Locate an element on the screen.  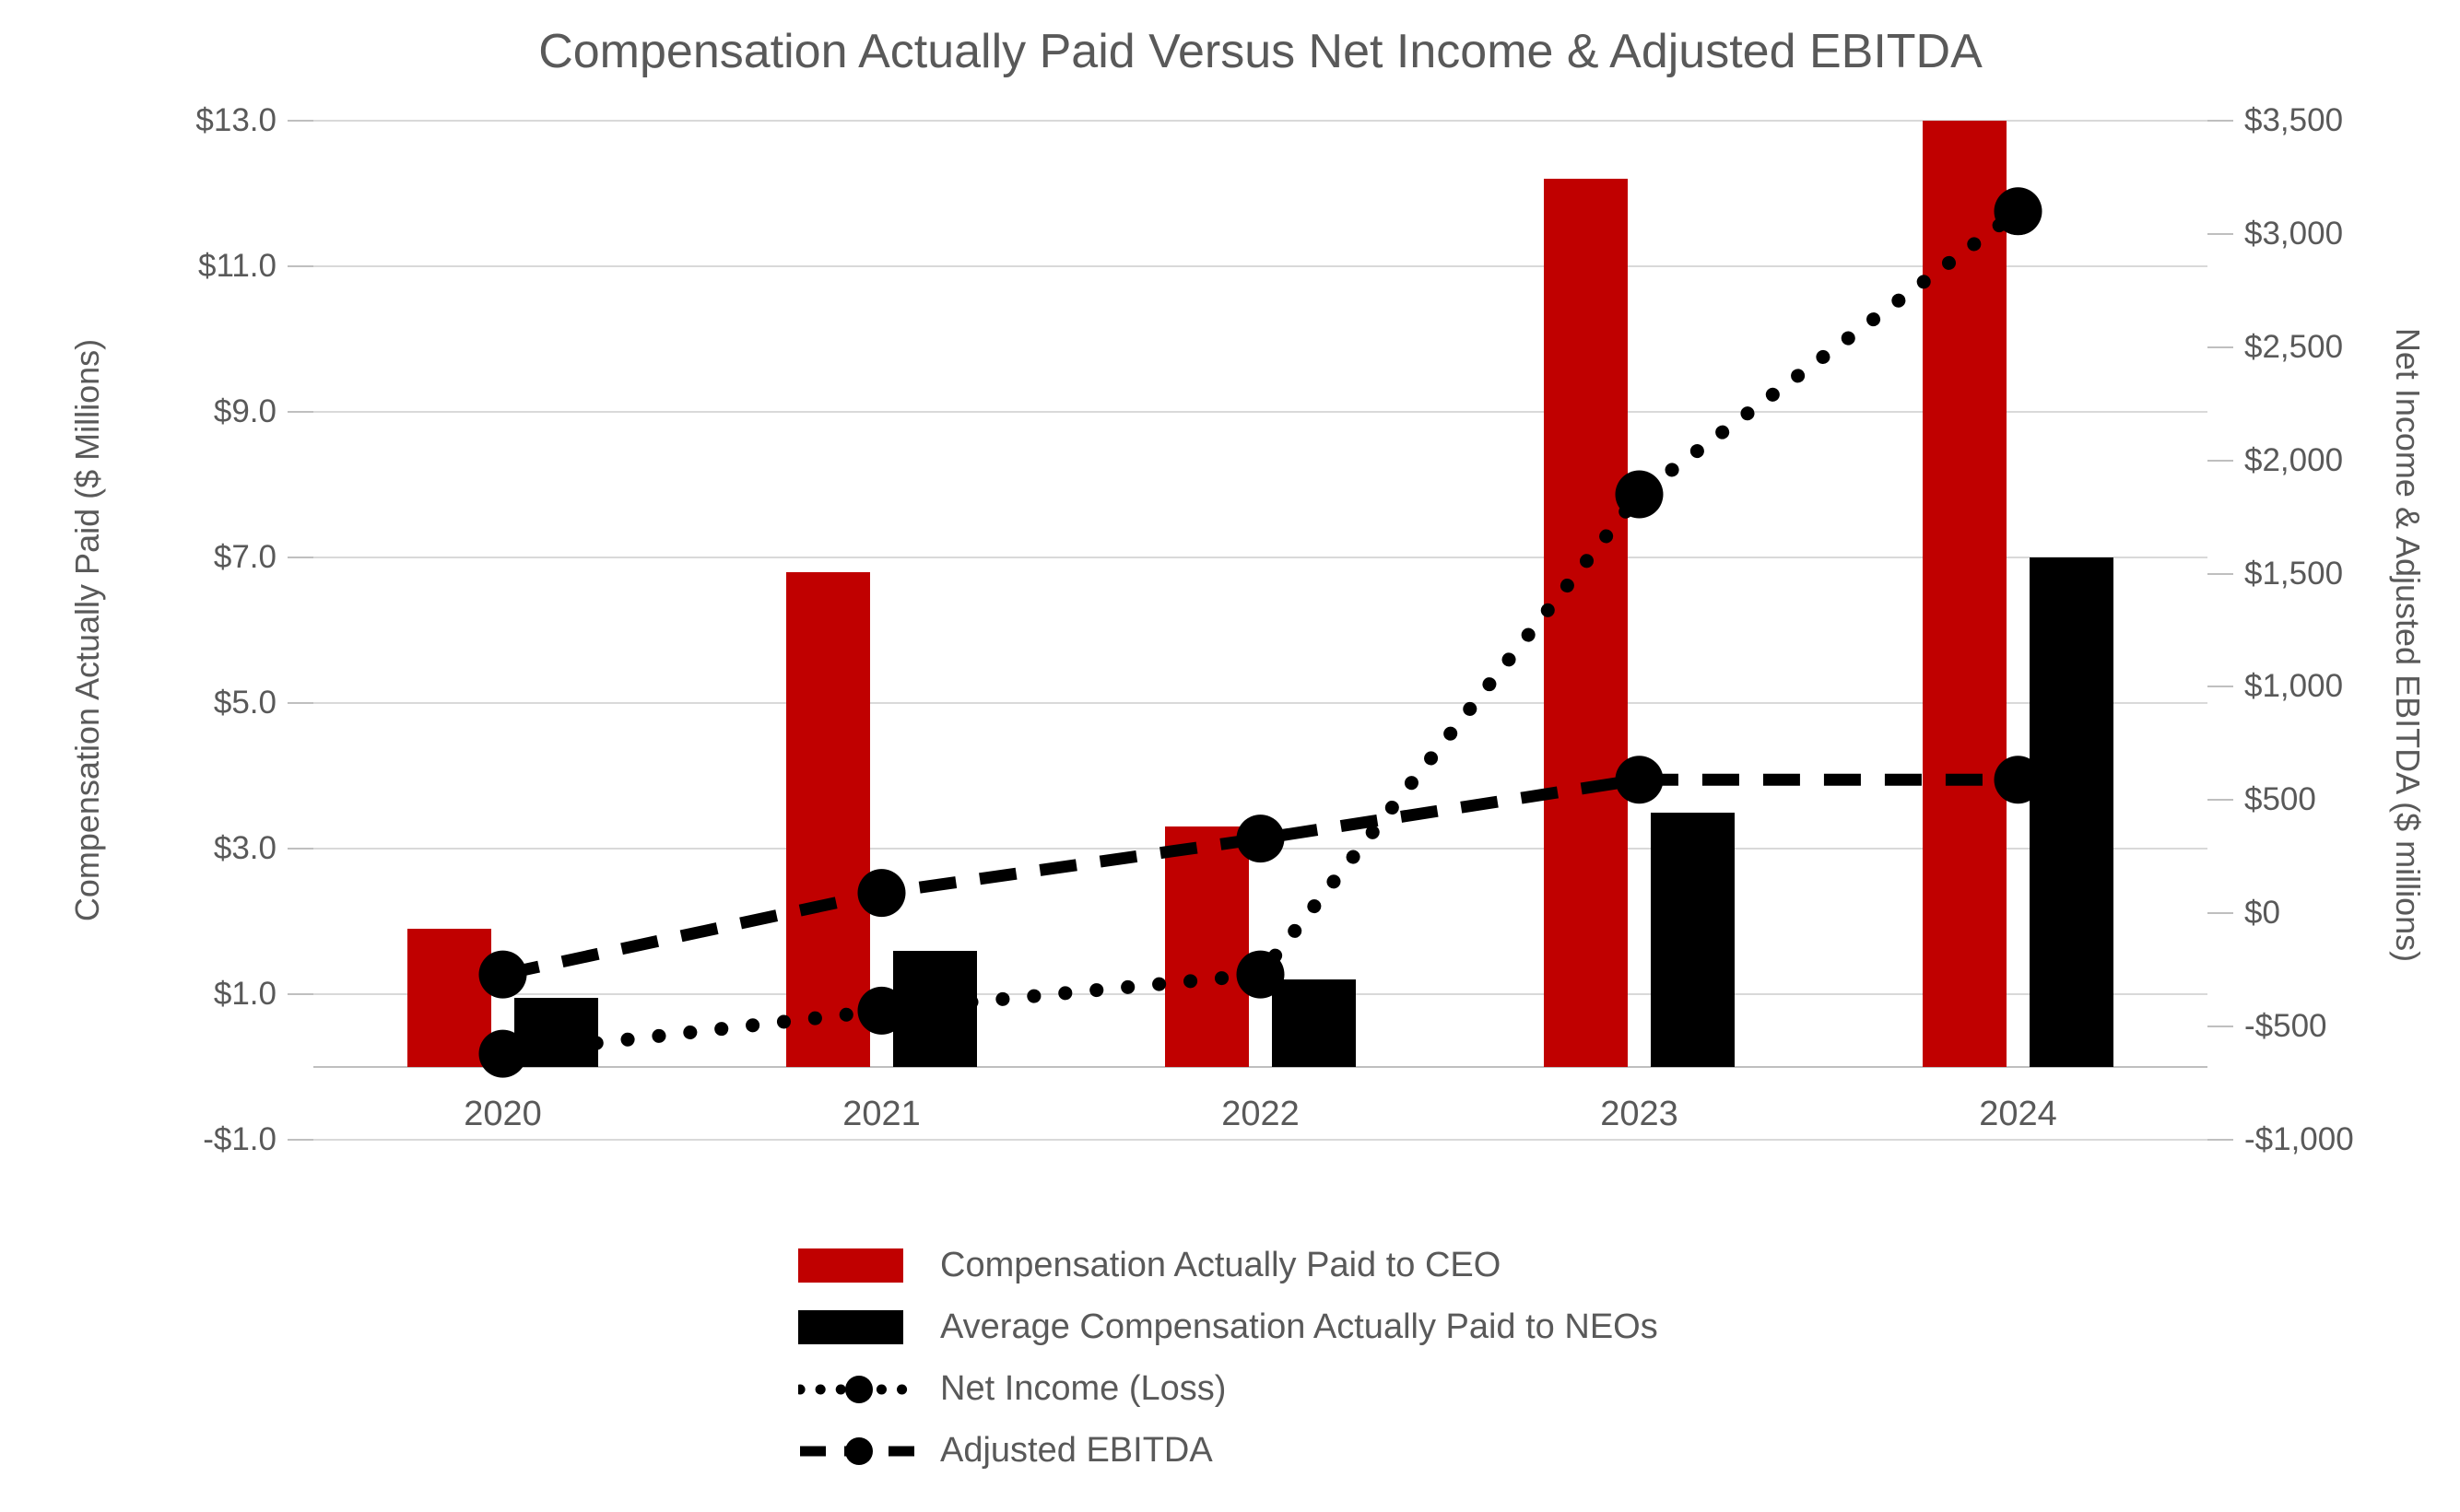
right-tick-label: $2,000 is located at coordinates (2294, 459).